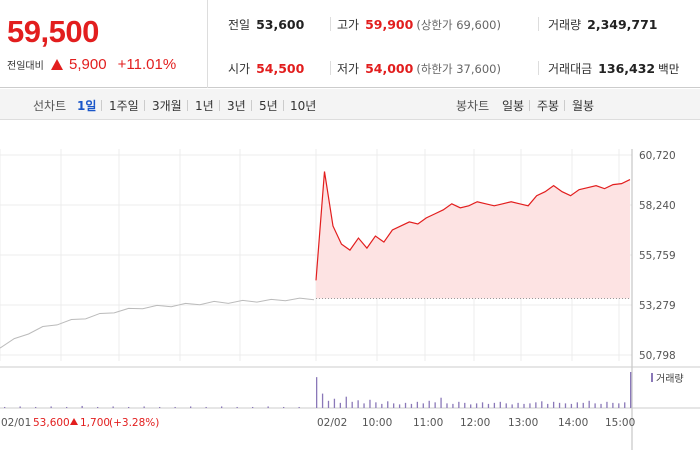 This screenshot has width=700, height=450. What do you see at coordinates (473, 106) in the screenshot?
I see `candle-chart-label: 봉차트` at bounding box center [473, 106].